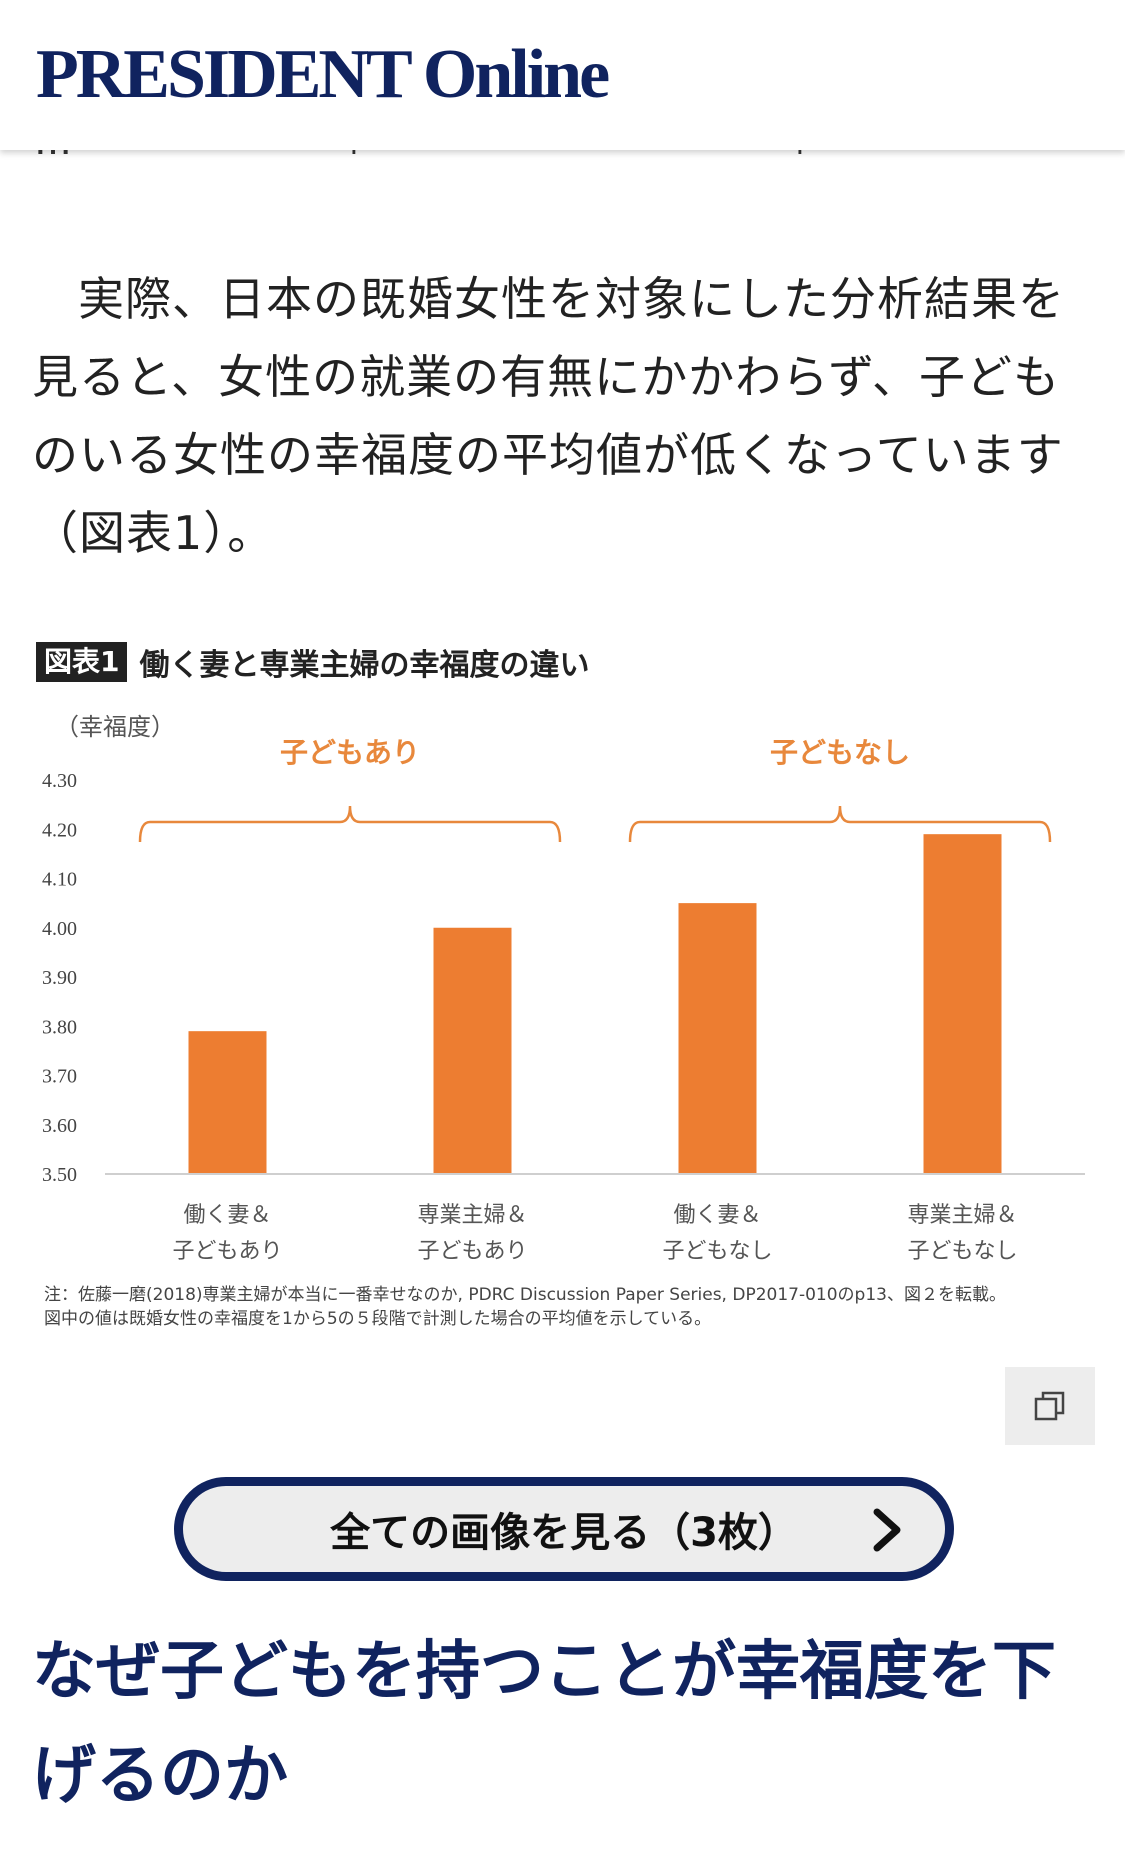 The height and width of the screenshot is (1855, 1125). I want to click on y-tick-label-2: 4.10, so click(59, 880).